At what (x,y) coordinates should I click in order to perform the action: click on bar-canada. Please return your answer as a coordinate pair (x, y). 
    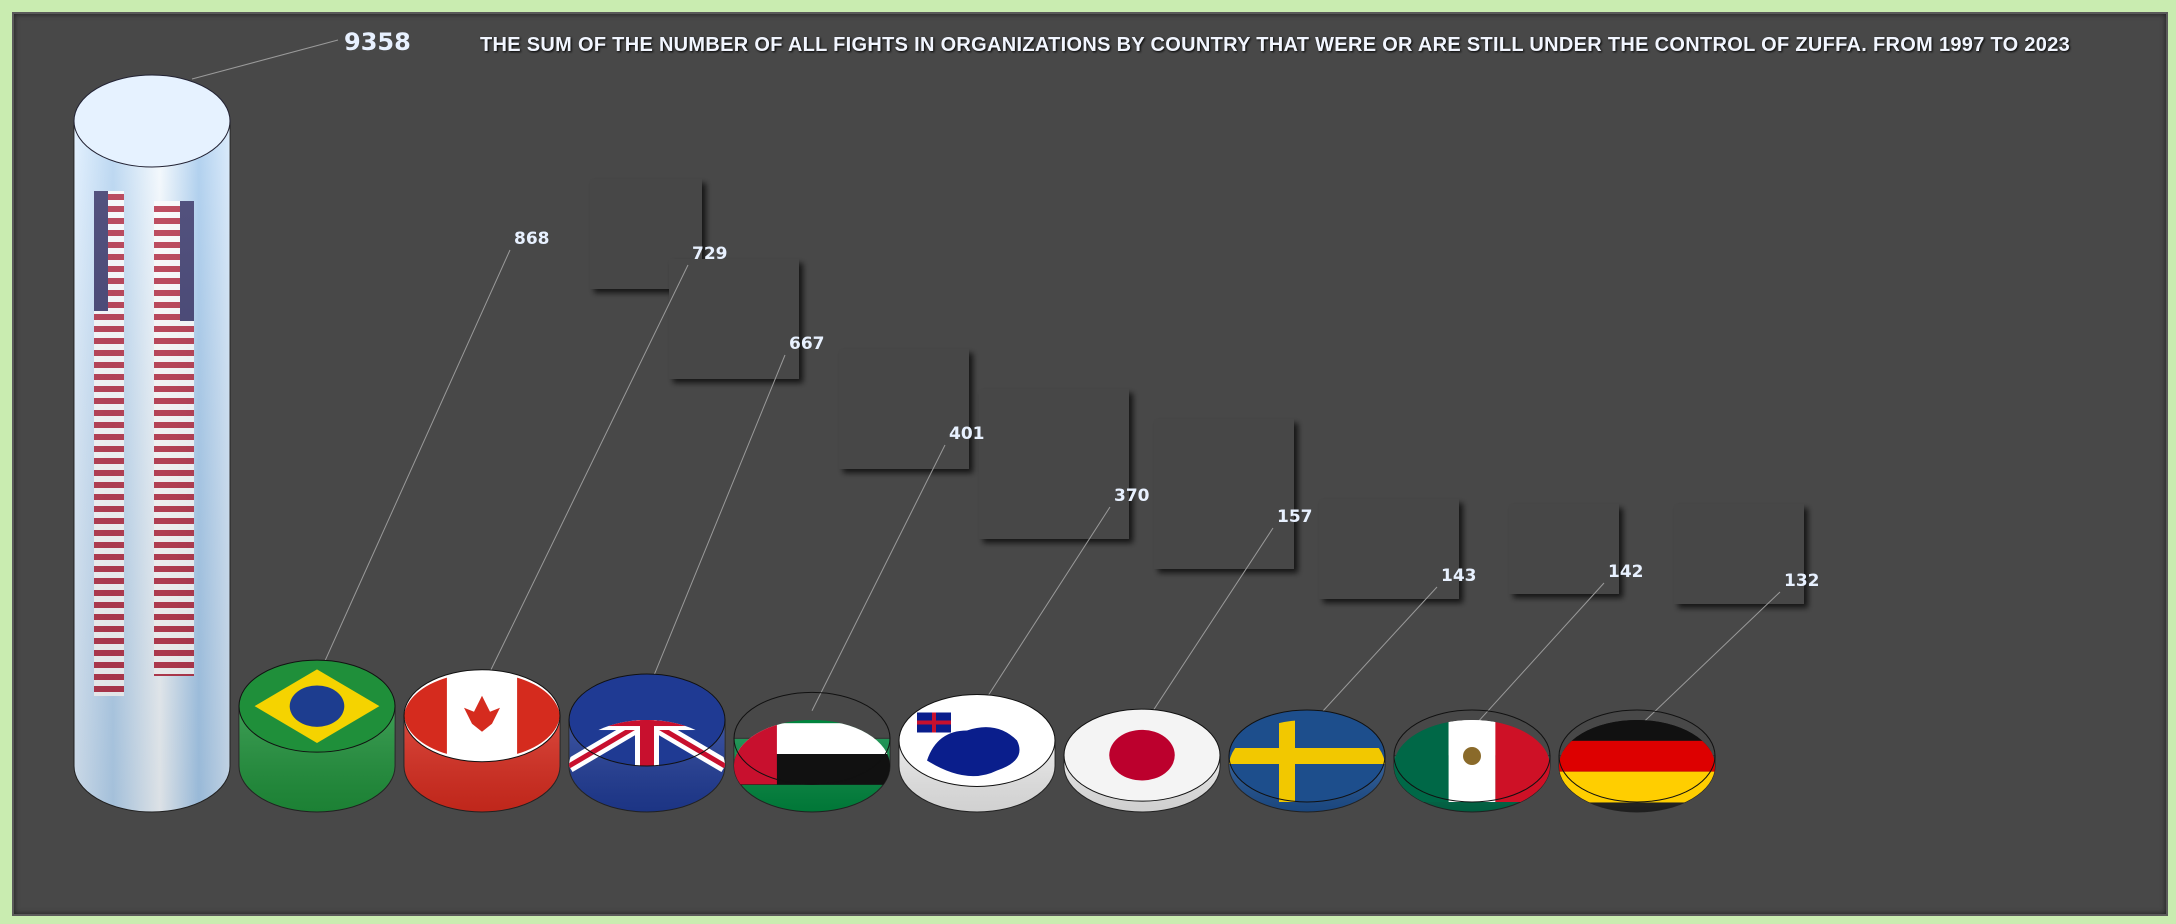
    Looking at the image, I should click on (482, 741).